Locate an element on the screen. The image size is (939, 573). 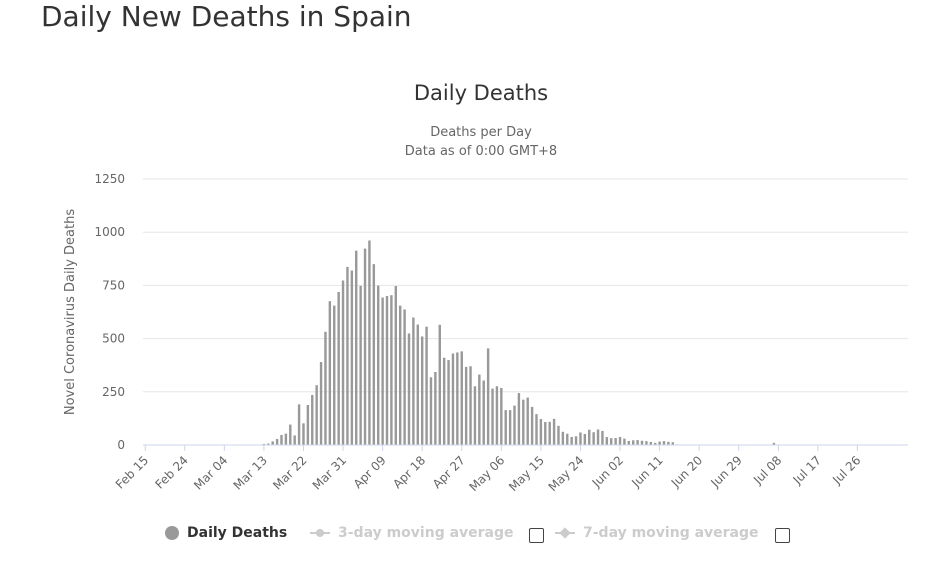
checkbox-3-day-average is located at coordinates (536, 535).